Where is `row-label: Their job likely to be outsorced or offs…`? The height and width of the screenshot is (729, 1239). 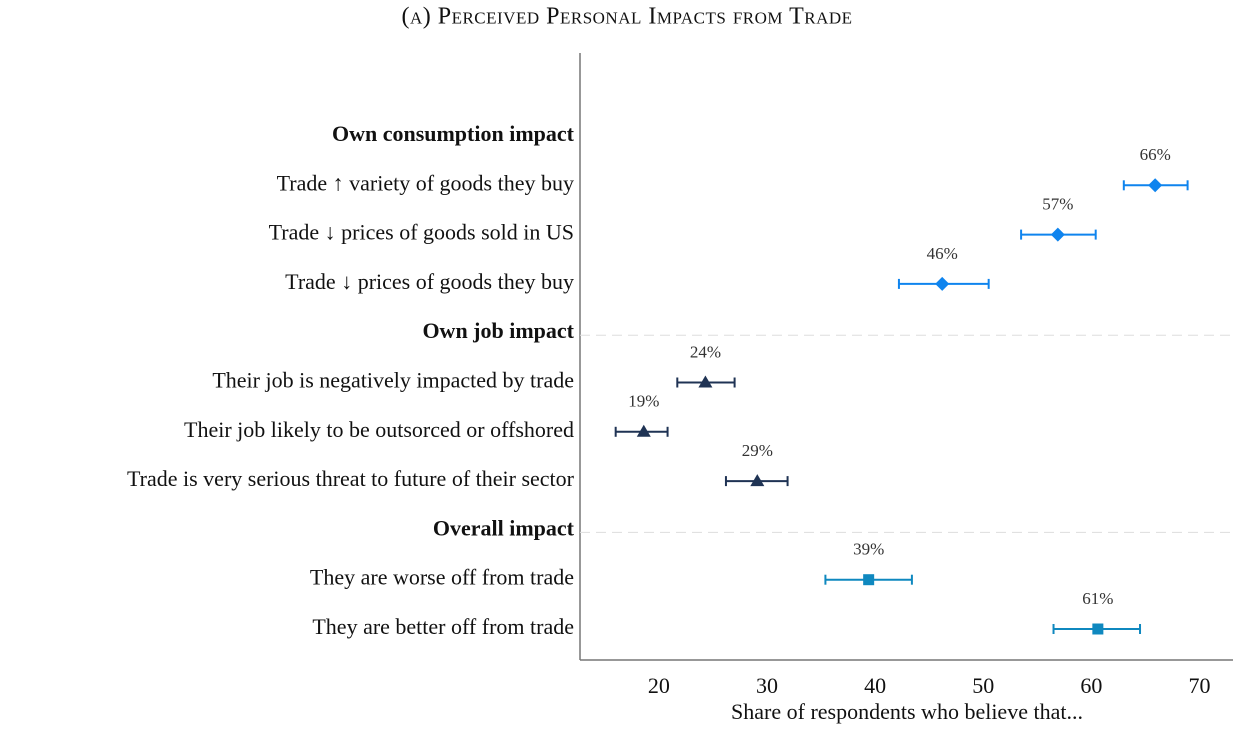 row-label: Their job likely to be outsorced or offs… is located at coordinates (379, 429).